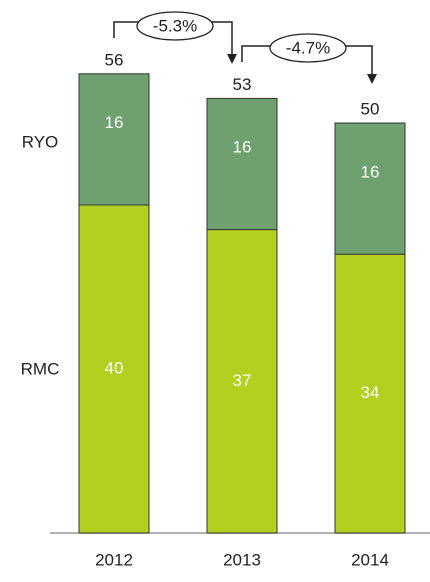  Describe the element at coordinates (114, 559) in the screenshot. I see `x-tick-label: 2012` at that location.